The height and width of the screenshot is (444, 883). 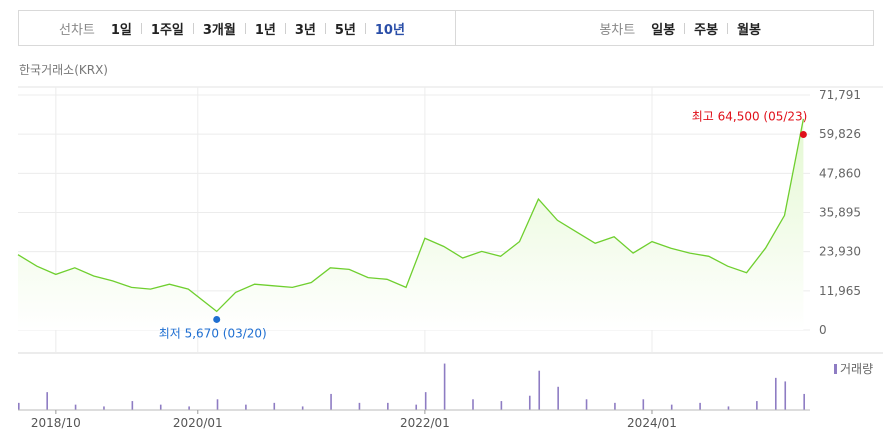 What do you see at coordinates (389, 30) in the screenshot?
I see `tab-10-years: 10년` at bounding box center [389, 30].